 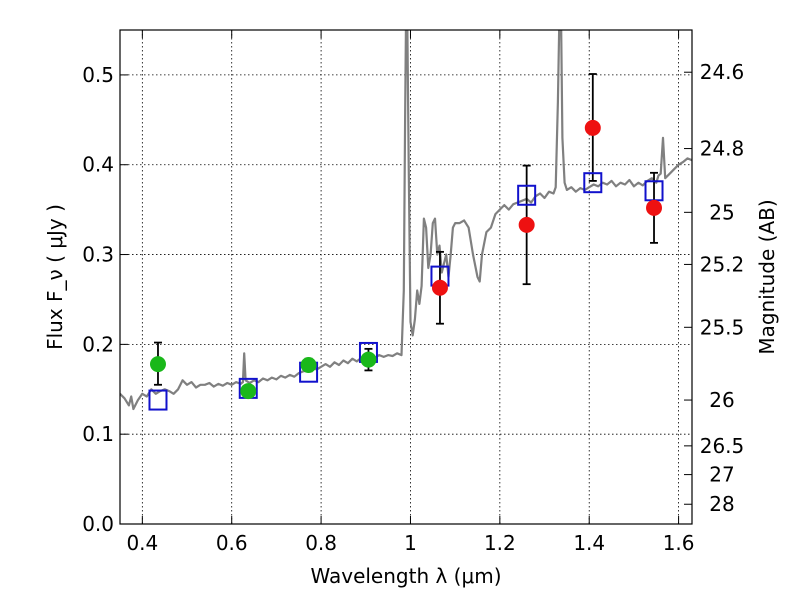 I want to click on x-tick-label: 1.6, so click(x=679, y=543).